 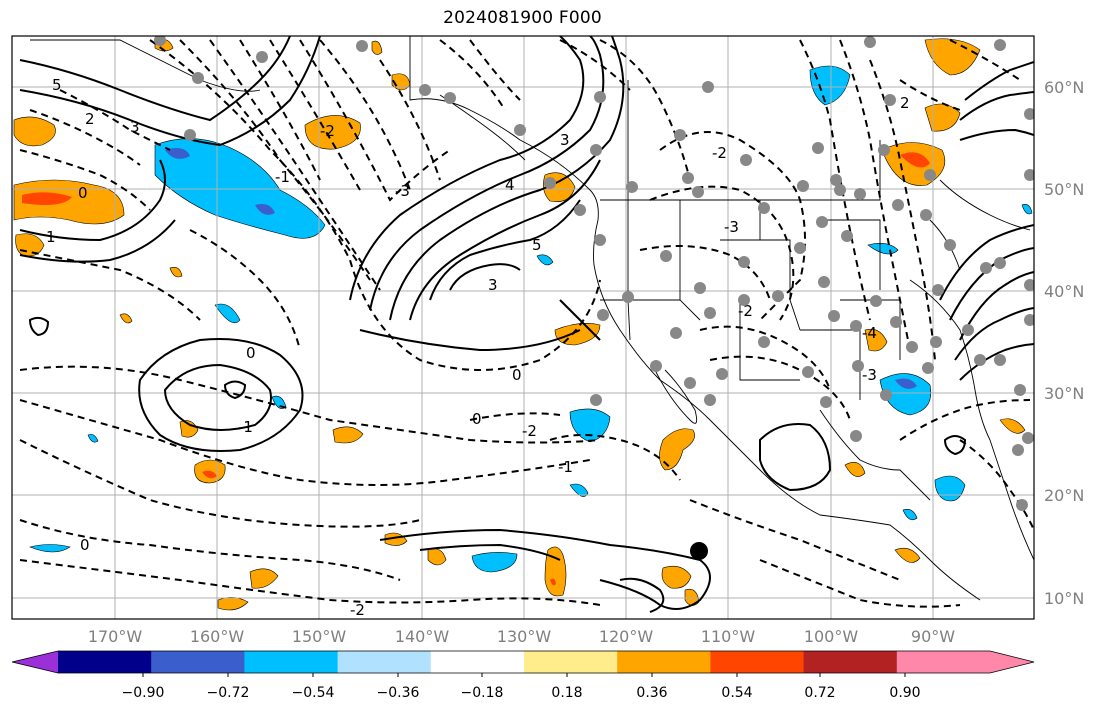 What do you see at coordinates (522, 18) in the screenshot?
I see `map-title: 2024081900 F000` at bounding box center [522, 18].